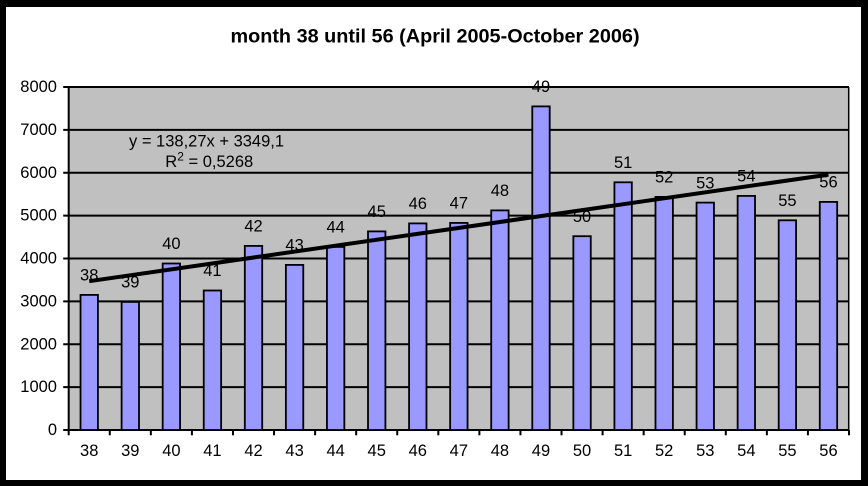  Describe the element at coordinates (38, 216) in the screenshot. I see `svg-text: 5000` at that location.